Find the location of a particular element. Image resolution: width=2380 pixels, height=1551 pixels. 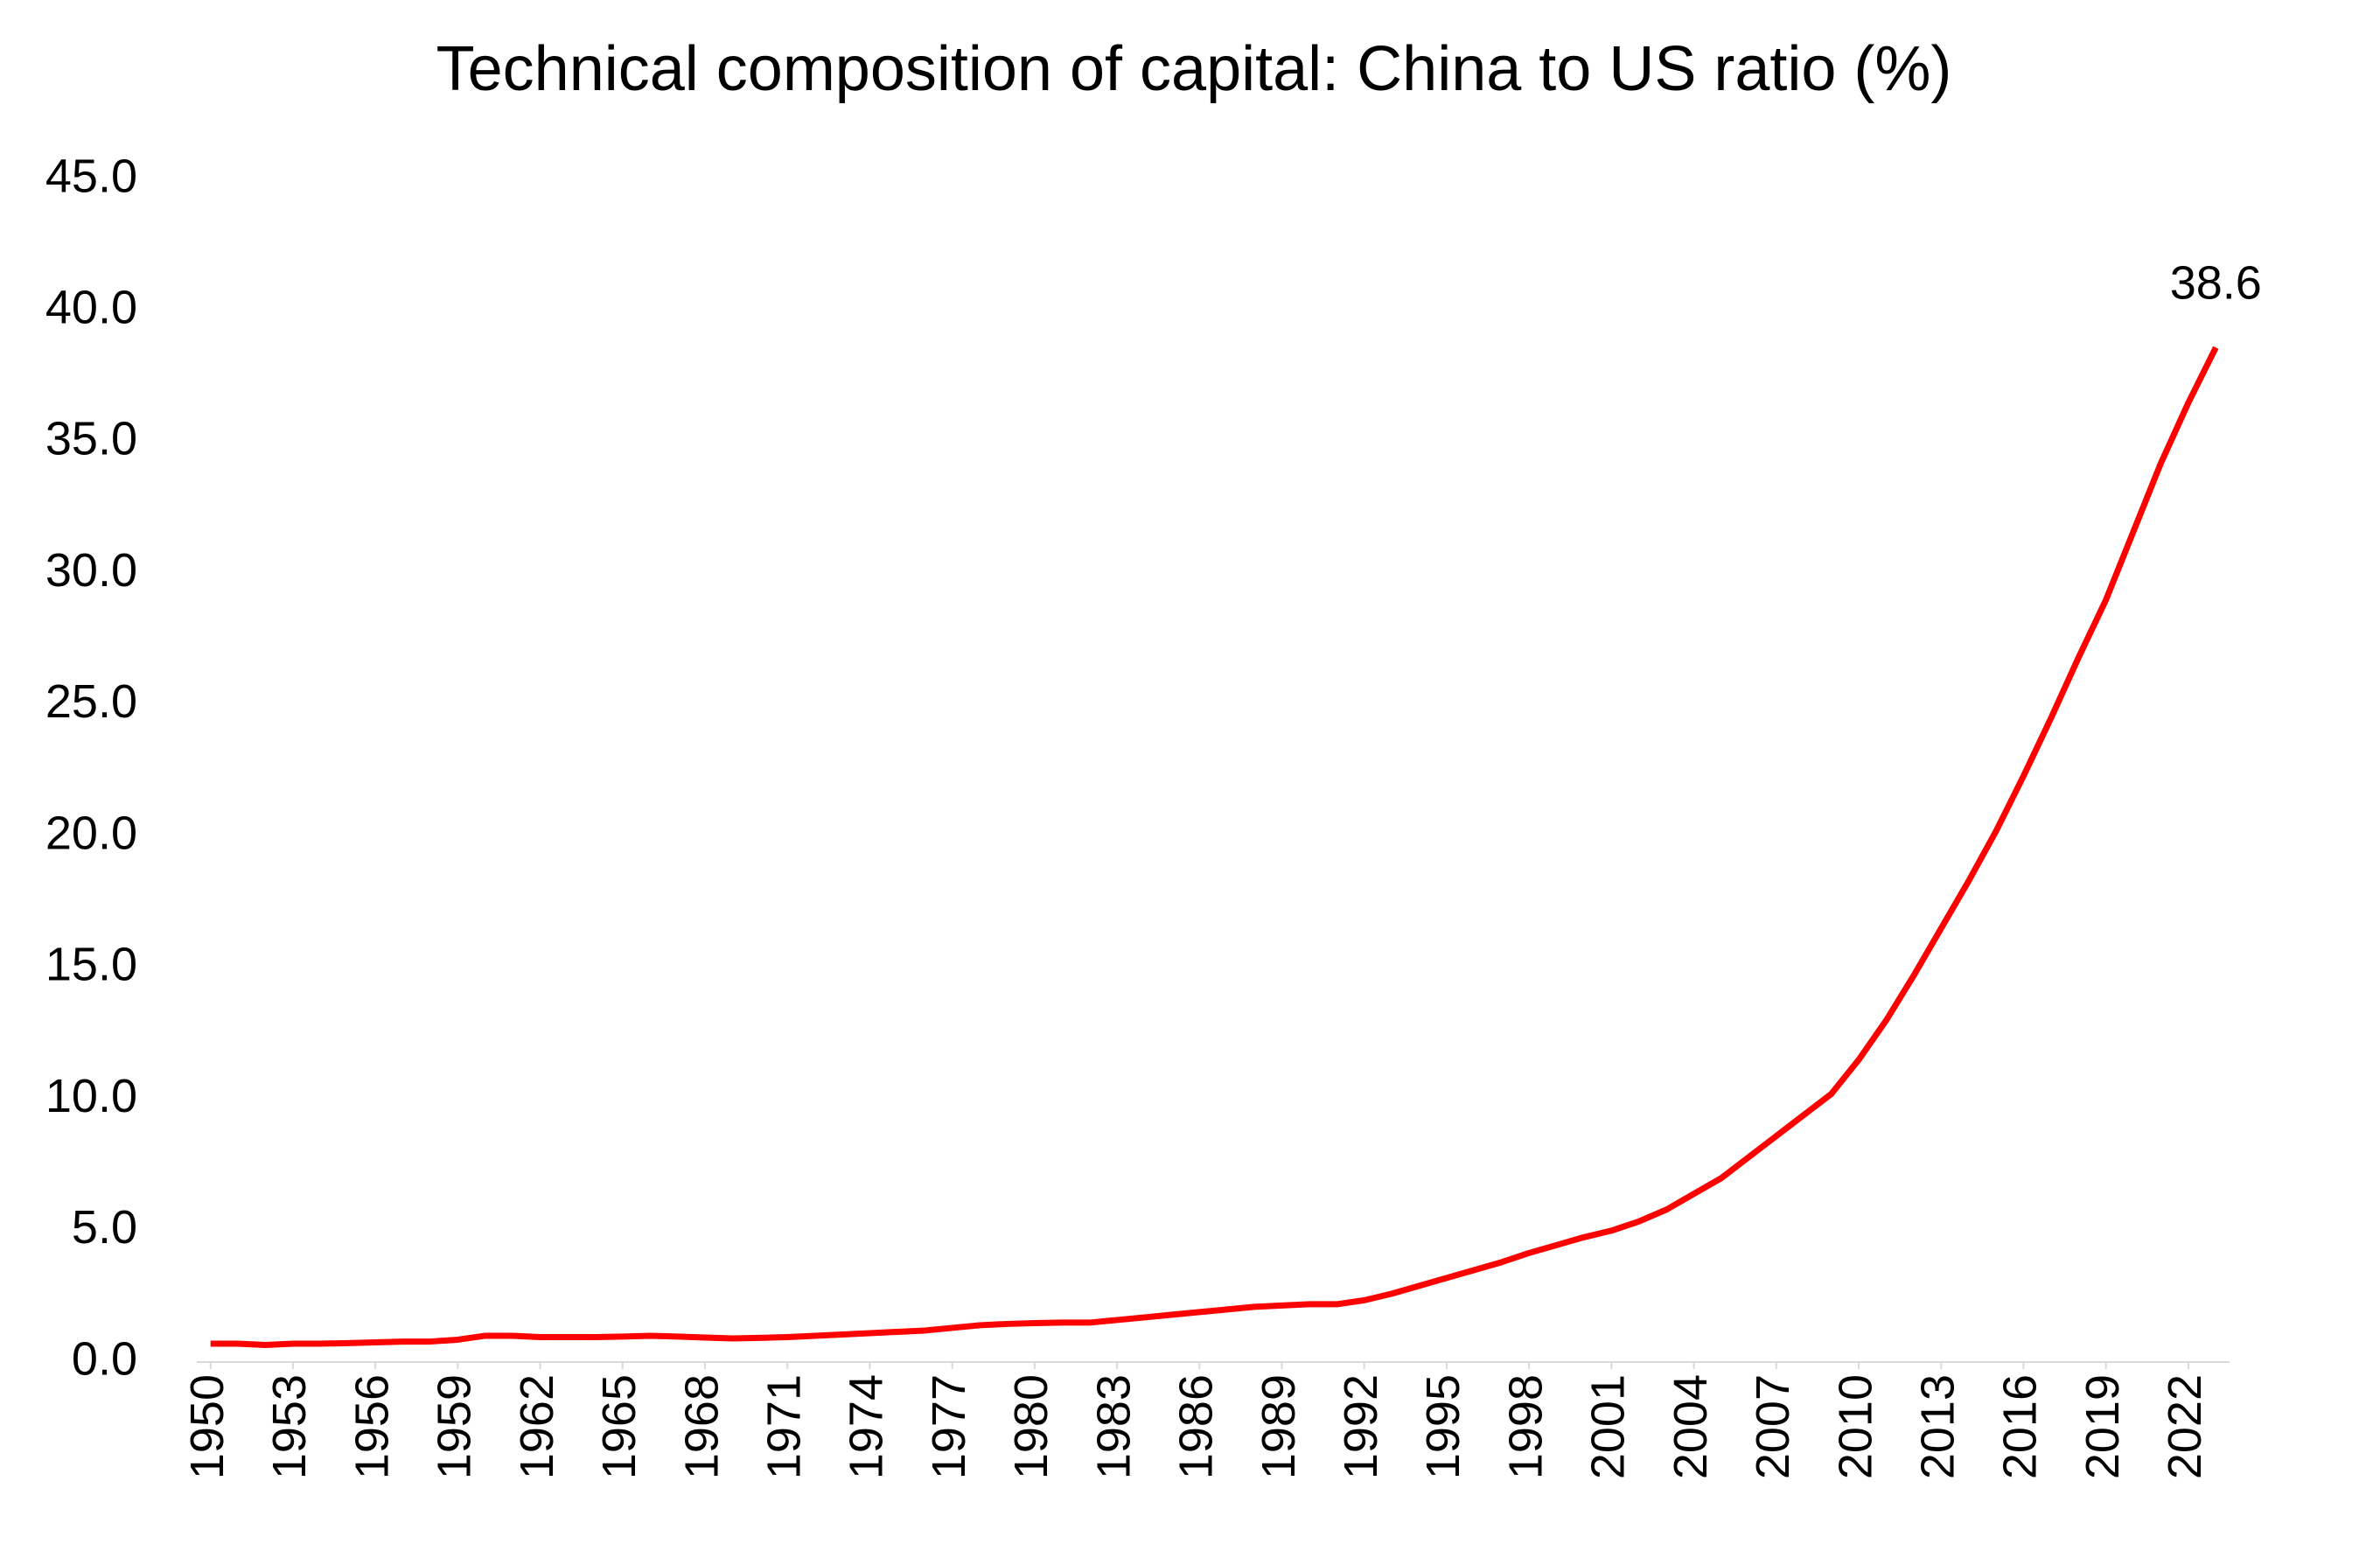

x-tick-label: 1968 is located at coordinates (701, 1427).